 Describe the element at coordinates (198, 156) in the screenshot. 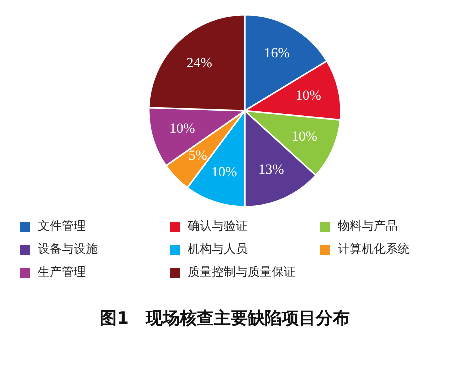

I see `data-label: 5%` at that location.